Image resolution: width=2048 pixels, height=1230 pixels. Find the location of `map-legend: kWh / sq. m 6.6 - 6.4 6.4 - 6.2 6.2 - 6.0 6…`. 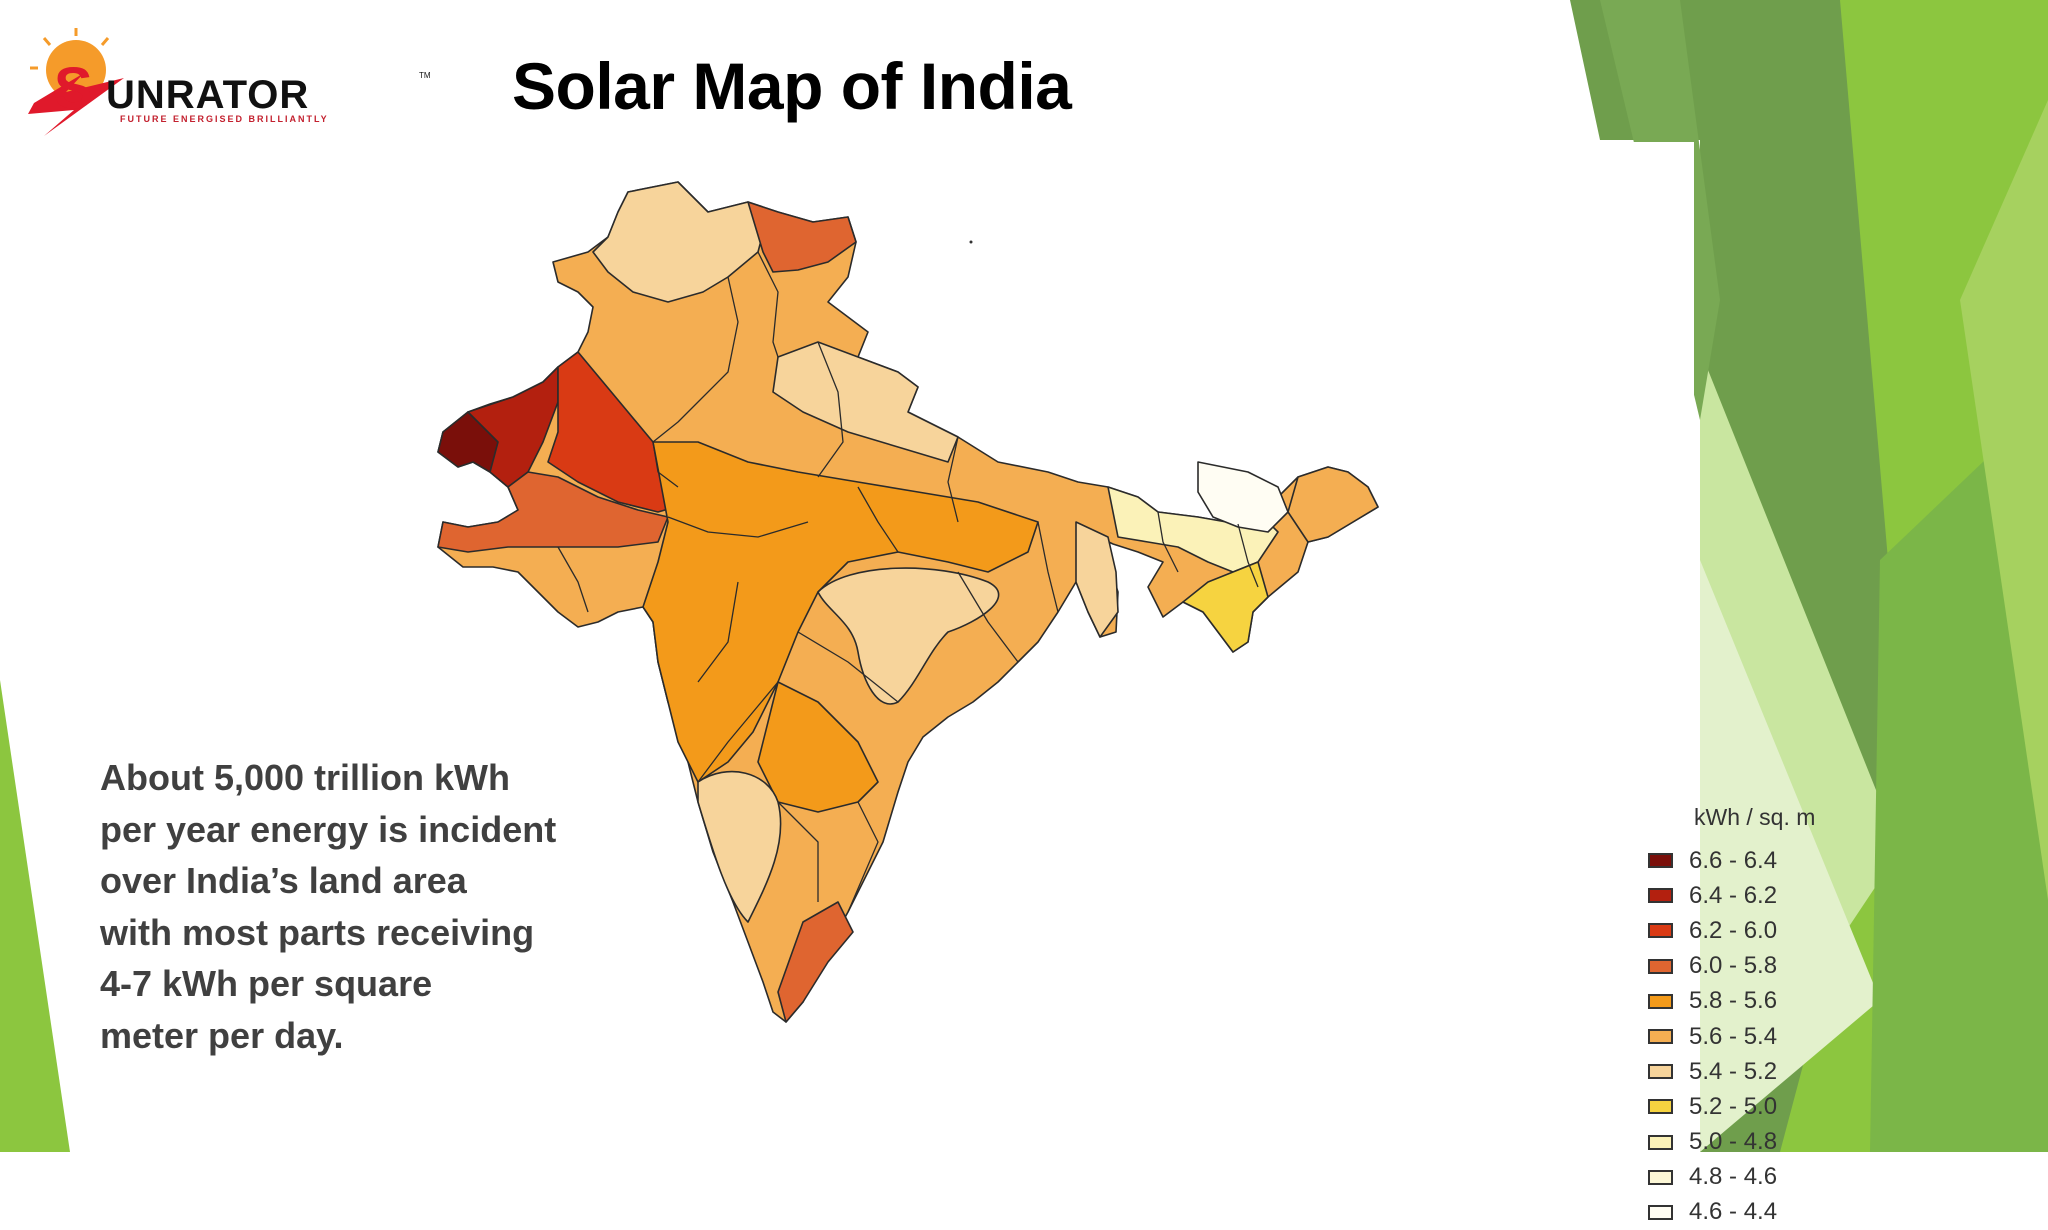

map-legend: kWh / sq. m 6.6 - 6.4 6.4 - 6.2 6.2 - 6.0 6… is located at coordinates (1763, 1017).